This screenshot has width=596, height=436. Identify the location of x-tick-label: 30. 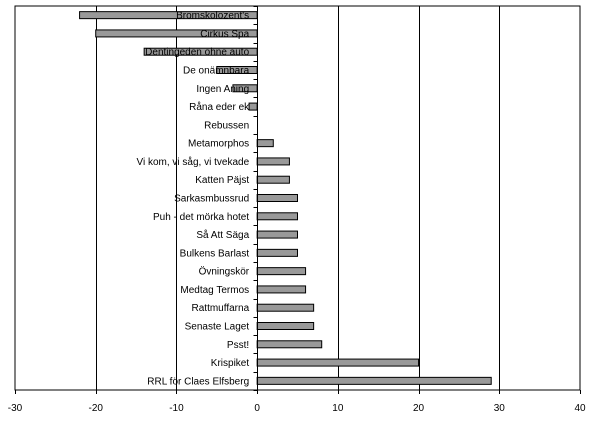
(500, 408).